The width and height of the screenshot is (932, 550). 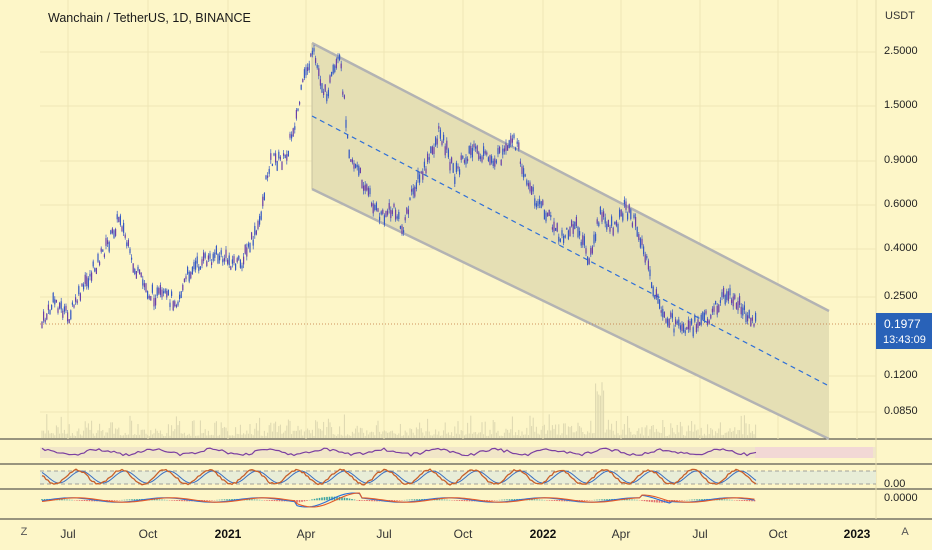 I want to click on stochastic-panel, so click(x=458, y=477).